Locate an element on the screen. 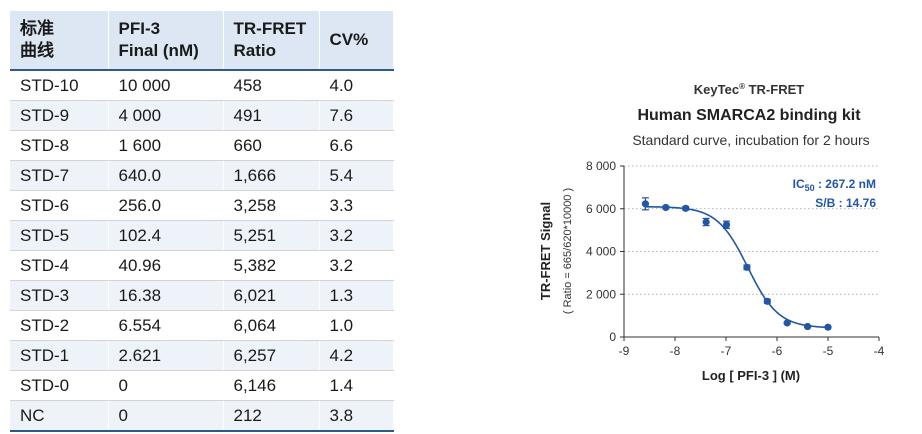  cell-pfi3-final: 640.0 is located at coordinates (166, 175).